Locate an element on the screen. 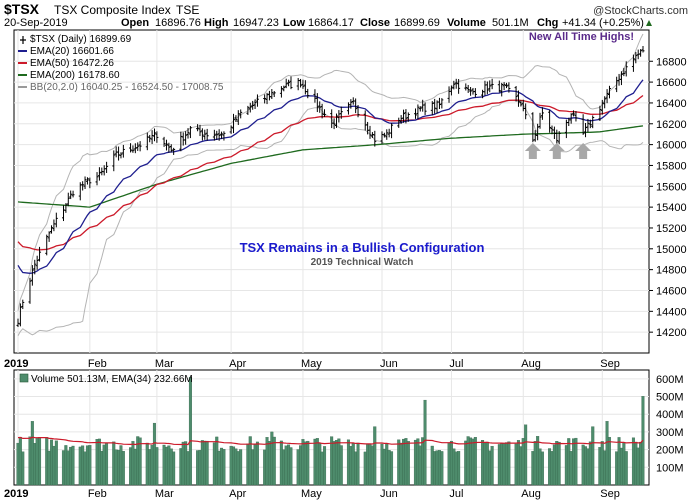 This screenshot has width=700, height=500. y-tick-label: 16200 is located at coordinates (671, 125).